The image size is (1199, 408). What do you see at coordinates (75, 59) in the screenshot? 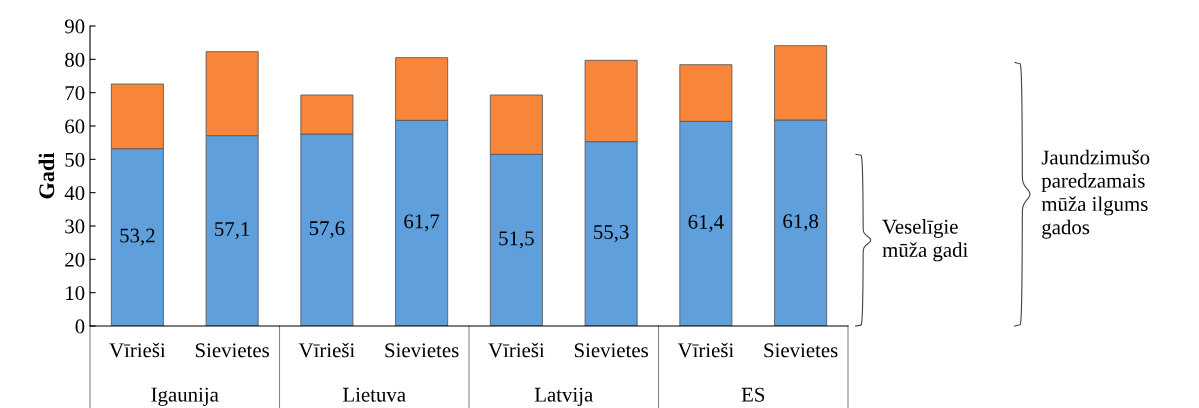
I see `y-tick-label: 80` at bounding box center [75, 59].